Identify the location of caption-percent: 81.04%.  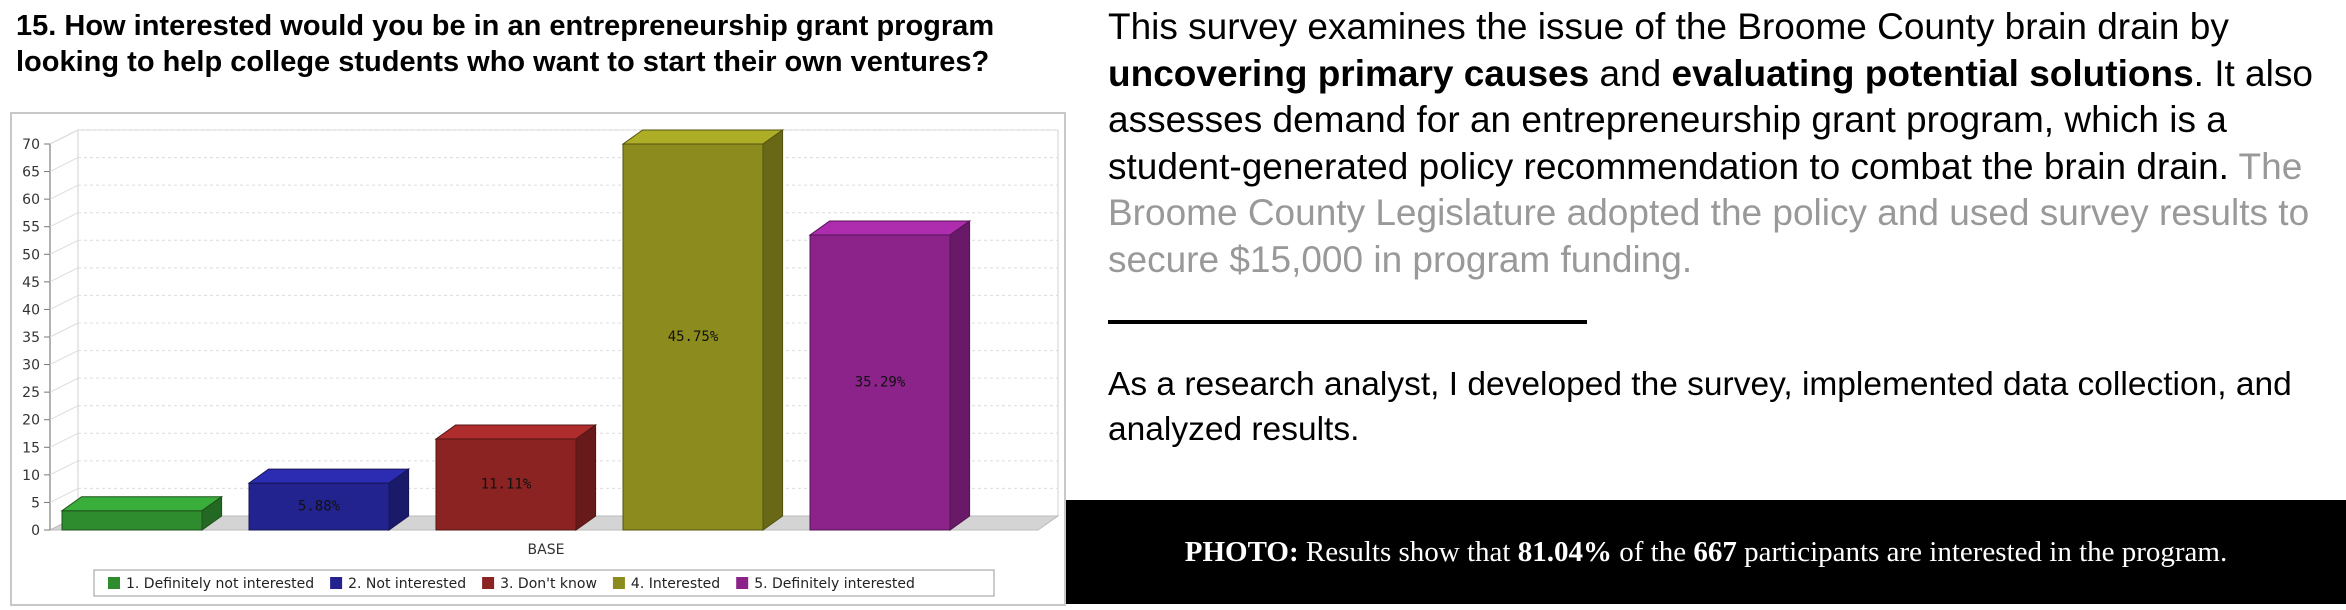
(1564, 551).